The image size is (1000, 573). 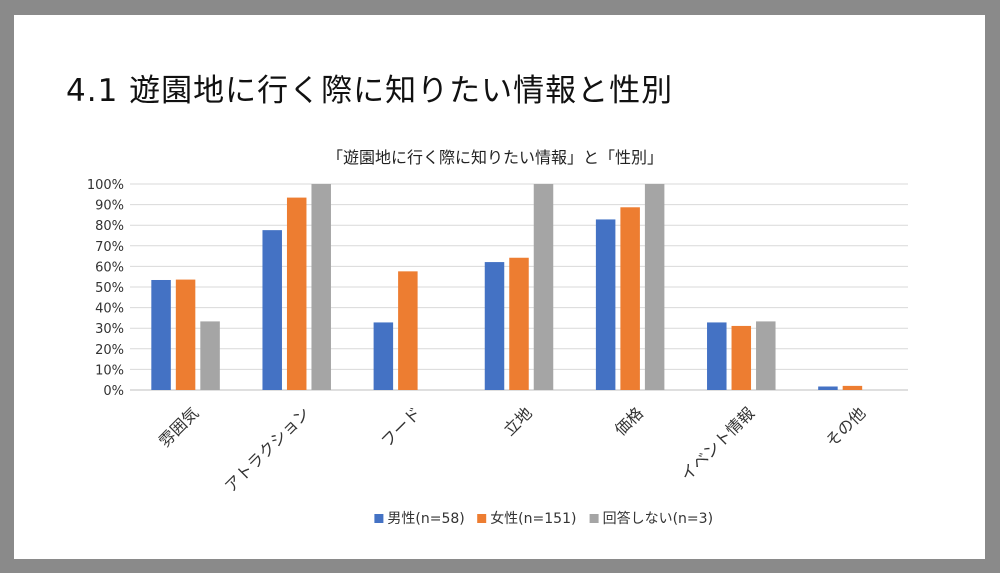 I want to click on legend-label: 女性(n=151), so click(x=533, y=518).